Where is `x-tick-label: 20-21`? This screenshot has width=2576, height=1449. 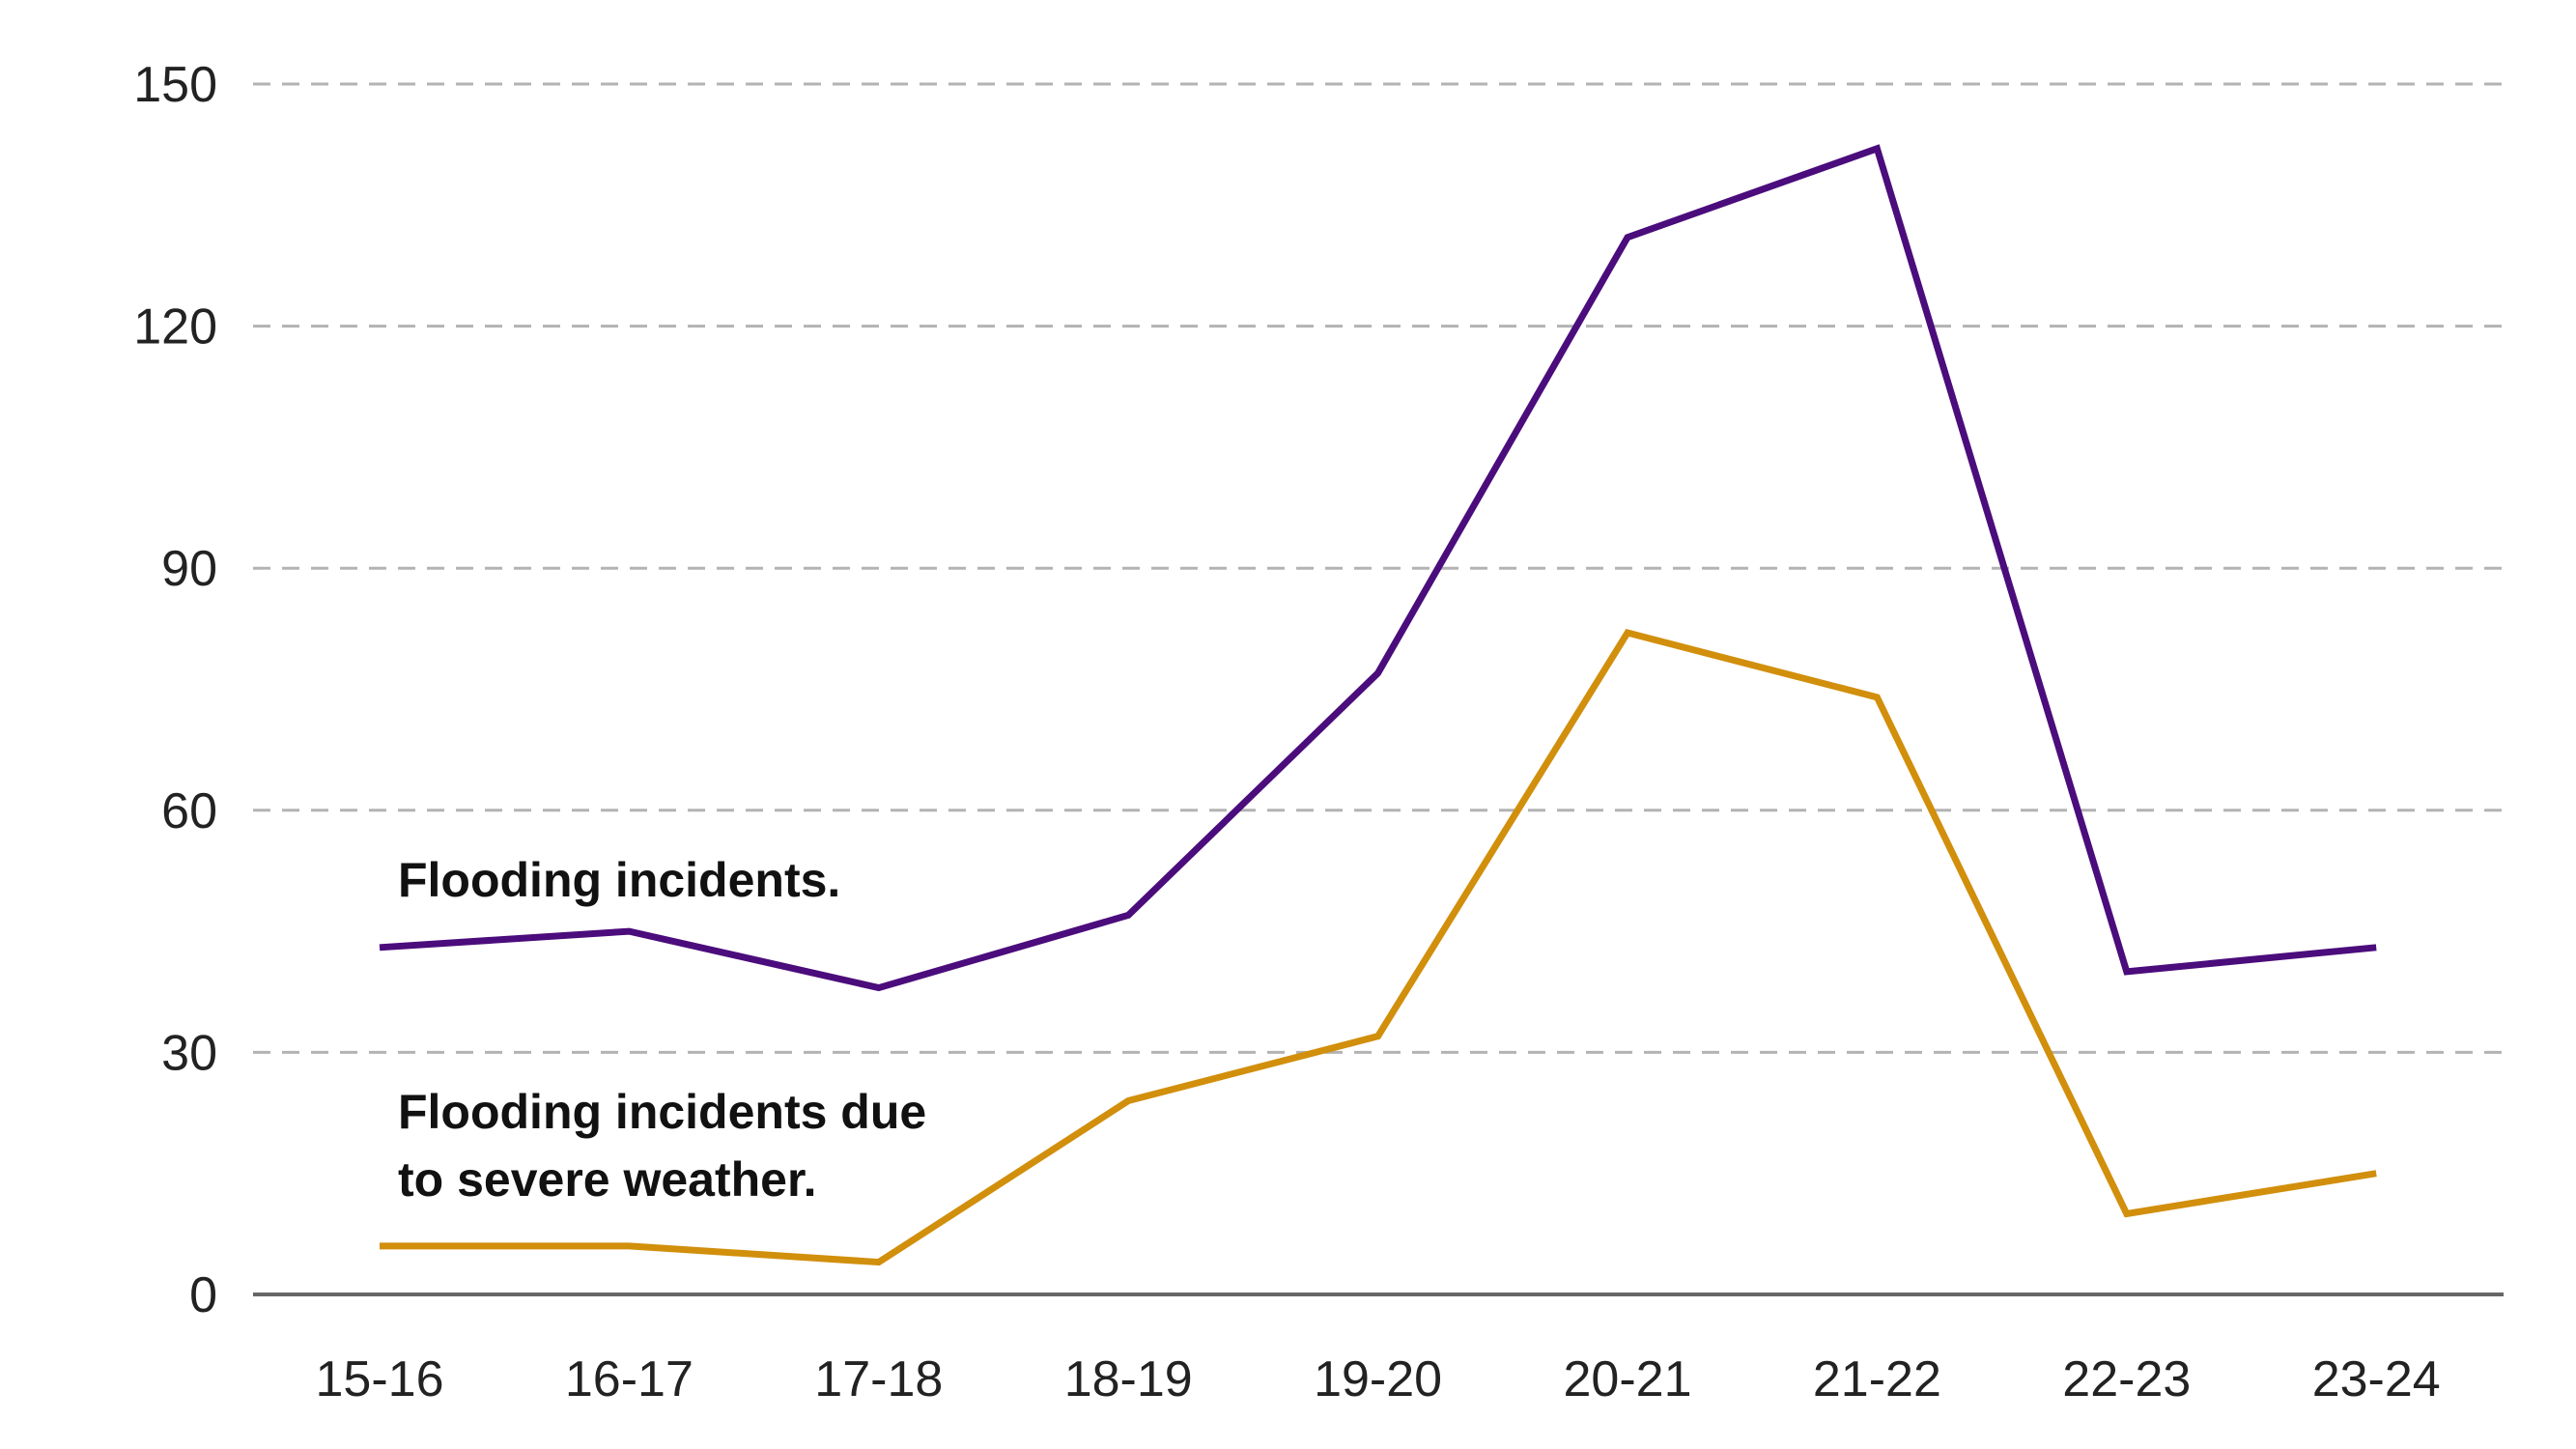
x-tick-label: 20-21 is located at coordinates (1628, 1379).